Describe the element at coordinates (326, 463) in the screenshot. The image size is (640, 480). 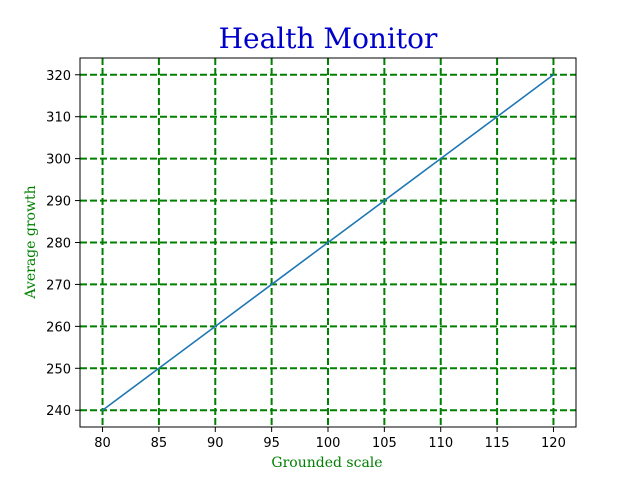
I see `x-axis-label: Grounded scale` at that location.